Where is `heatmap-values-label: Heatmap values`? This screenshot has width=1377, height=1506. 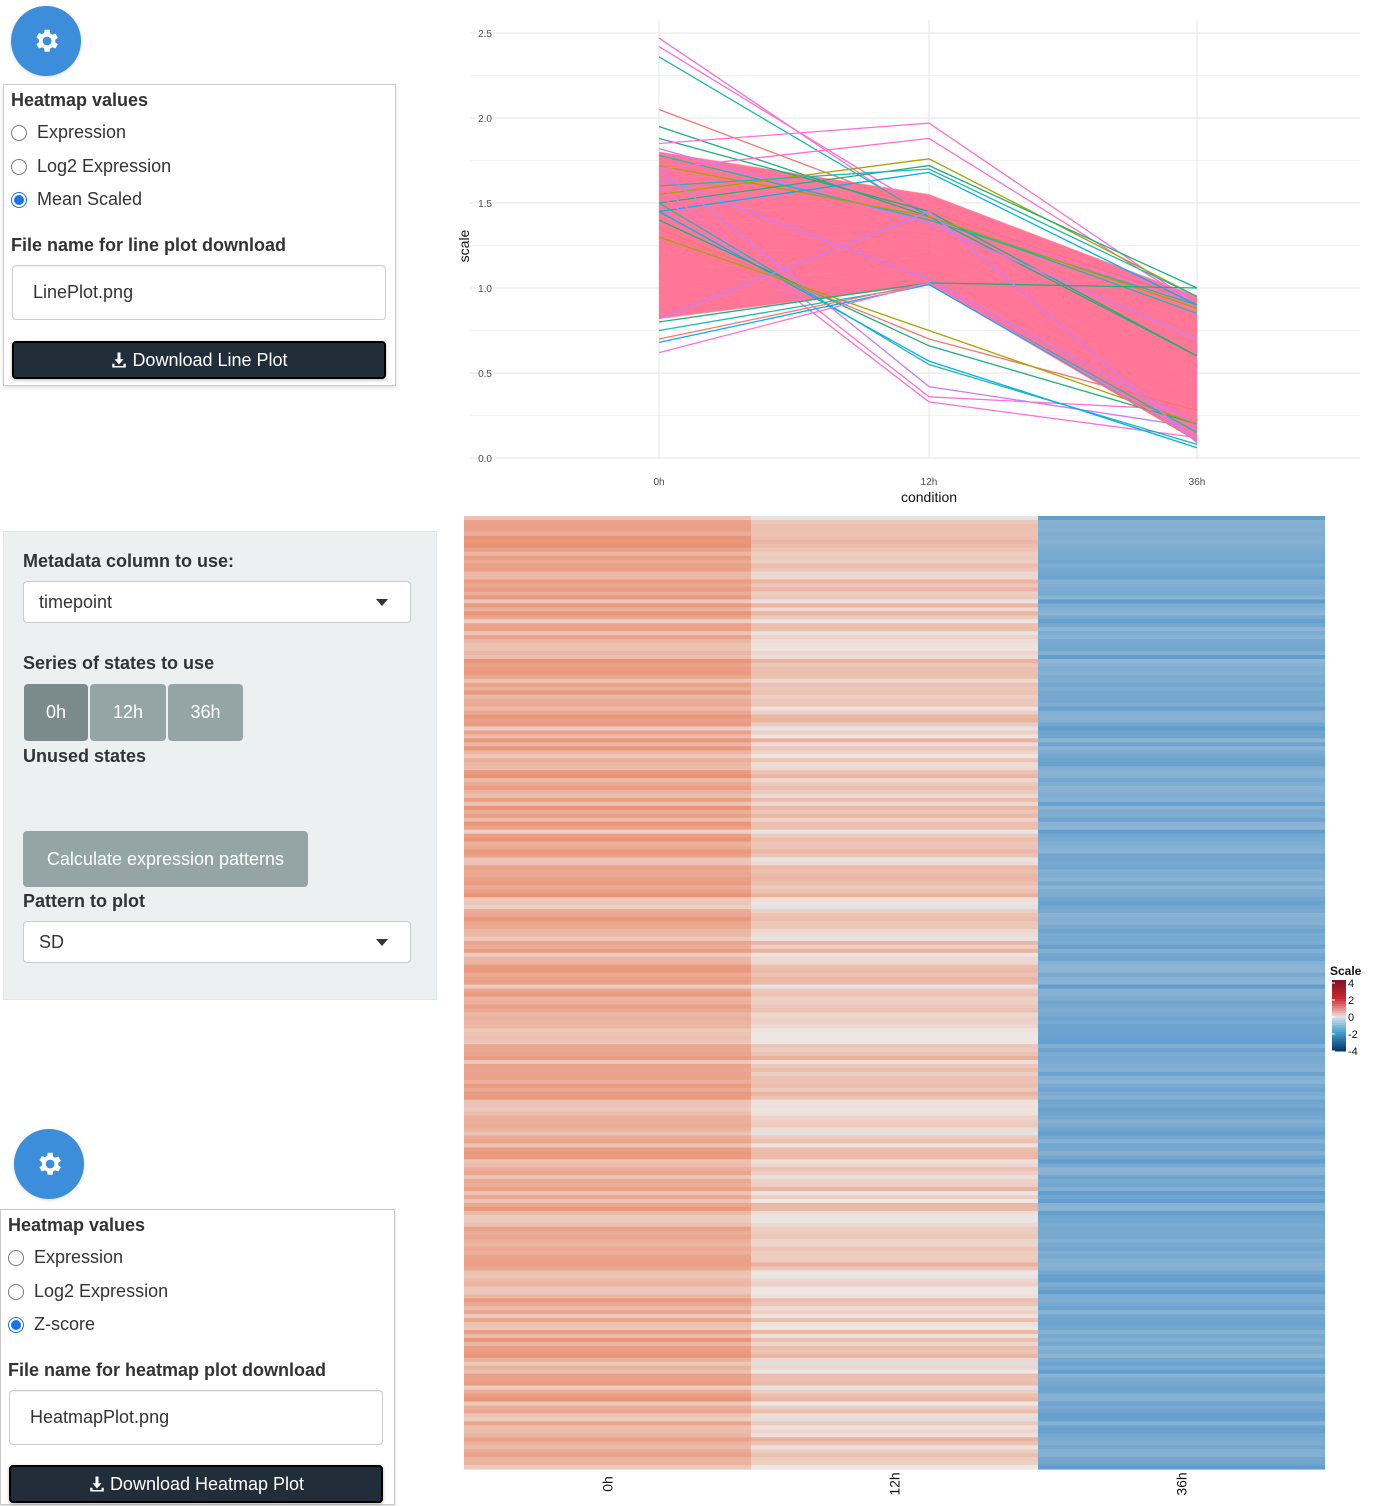
heatmap-values-label: Heatmap values is located at coordinates (77, 1225).